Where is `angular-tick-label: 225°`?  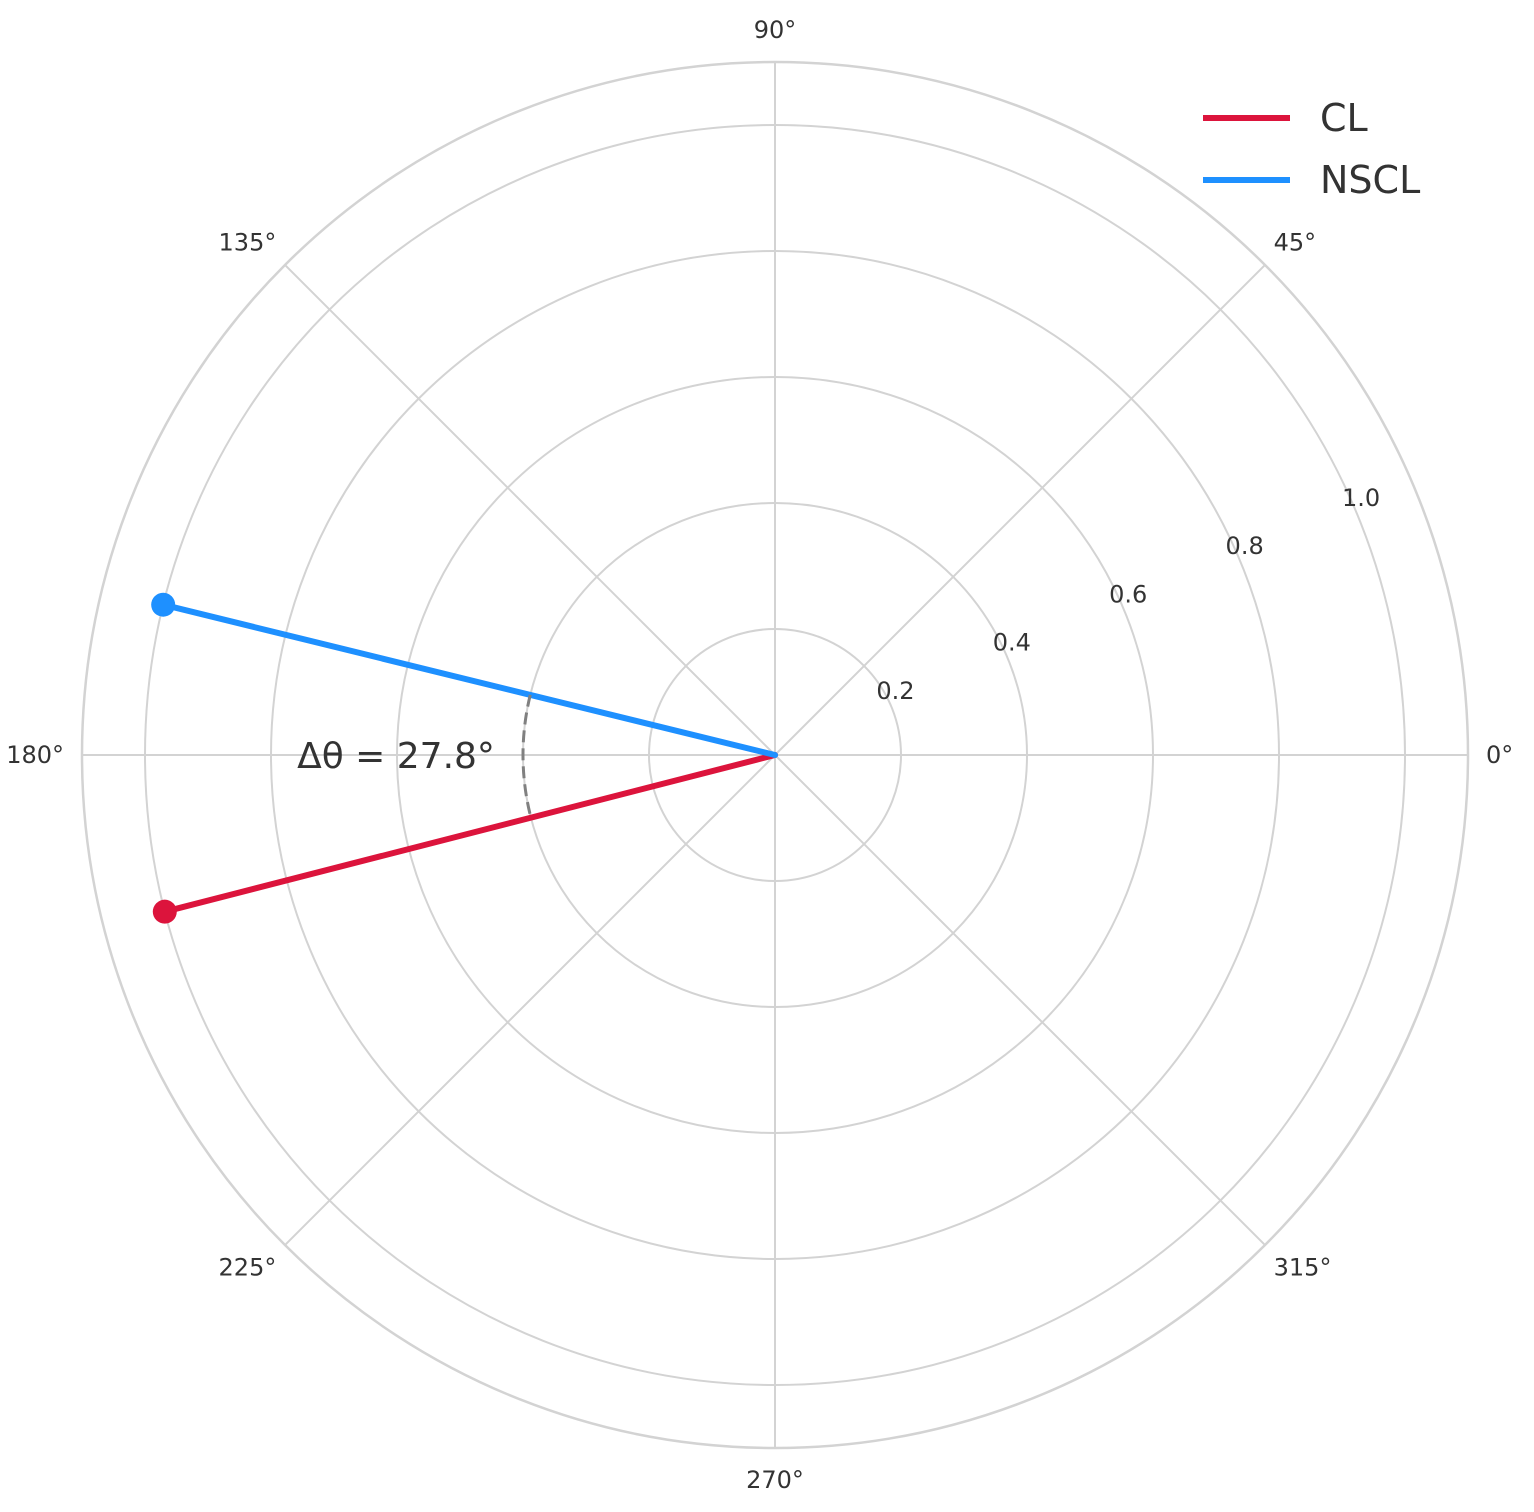
angular-tick-label: 225° is located at coordinates (248, 1268).